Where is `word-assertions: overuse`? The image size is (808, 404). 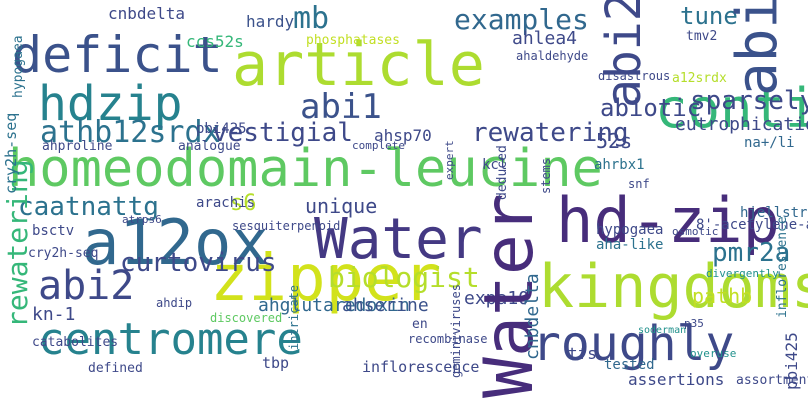
word-assertions: overuse is located at coordinates (713, 353).